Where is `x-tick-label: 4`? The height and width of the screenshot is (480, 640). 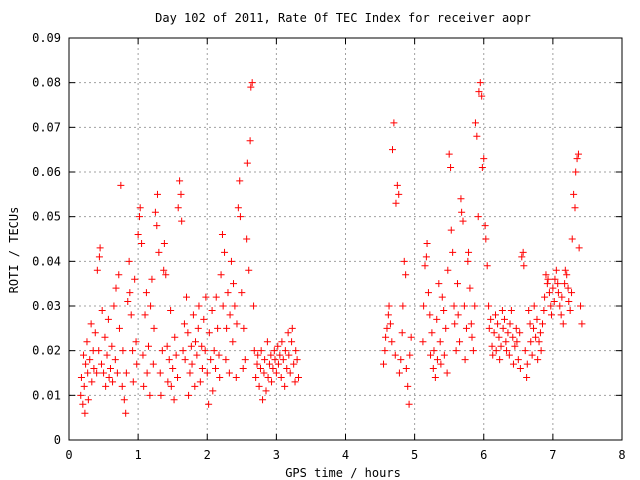
x-tick-label: 4 is located at coordinates (345, 455).